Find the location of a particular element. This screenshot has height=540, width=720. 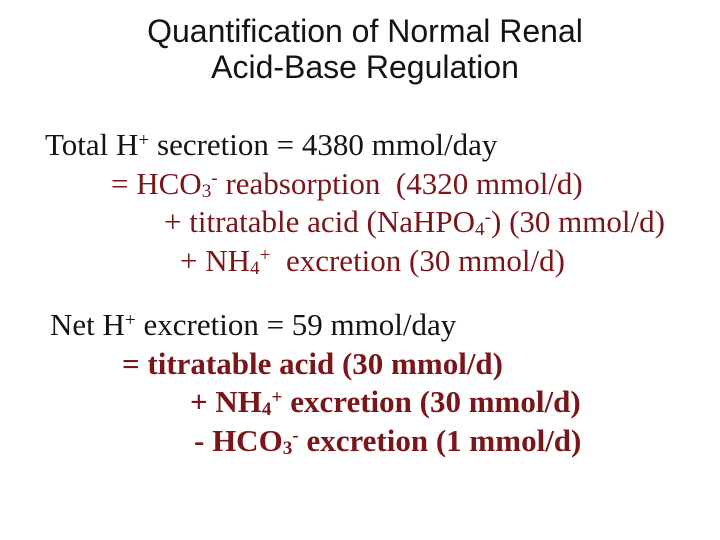

body-line: + titratable acid (NaHPO4-) (30 mmol/d) is located at coordinates (414, 222).